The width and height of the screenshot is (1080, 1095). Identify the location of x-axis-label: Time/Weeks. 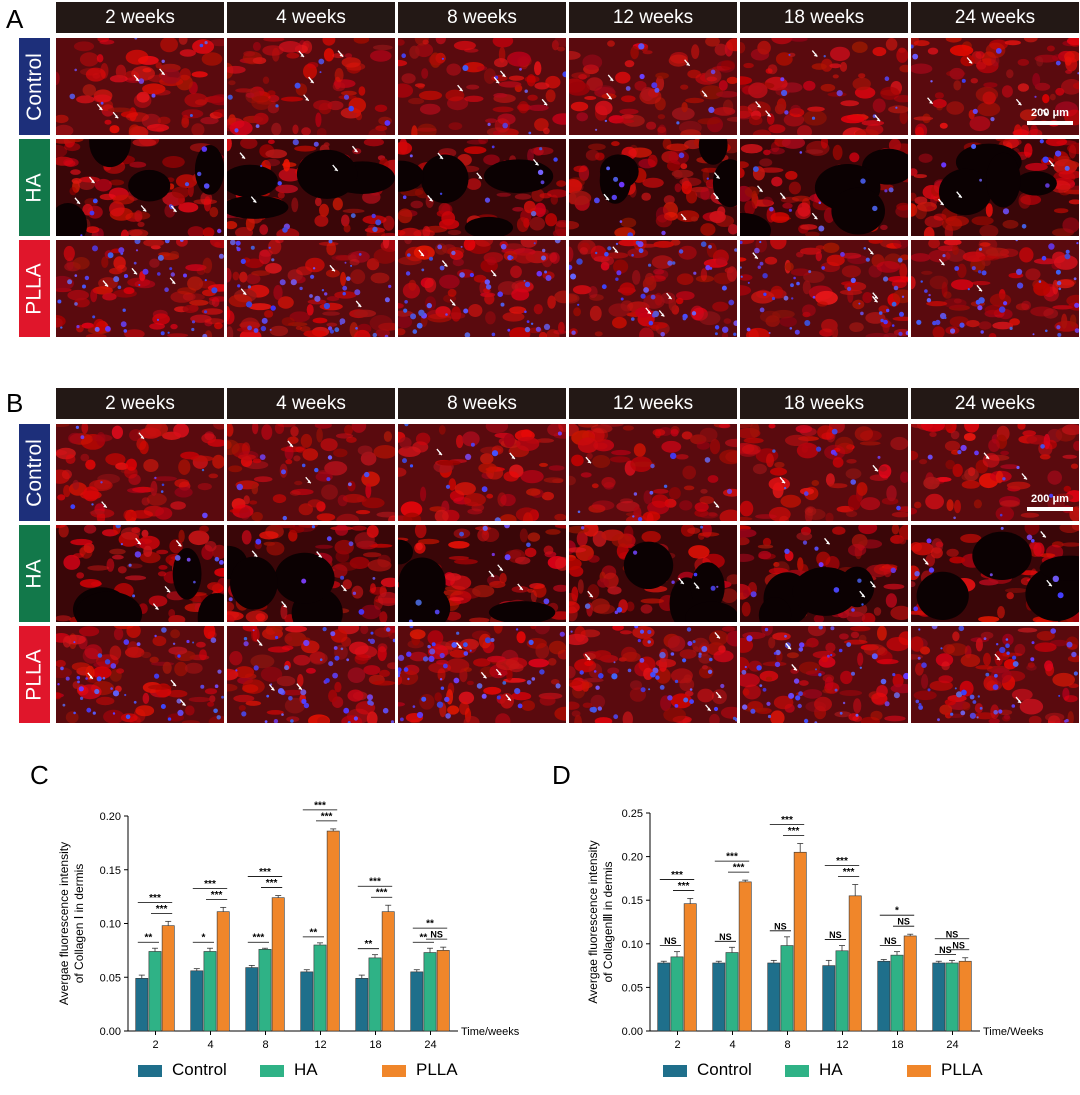
(1013, 1032).